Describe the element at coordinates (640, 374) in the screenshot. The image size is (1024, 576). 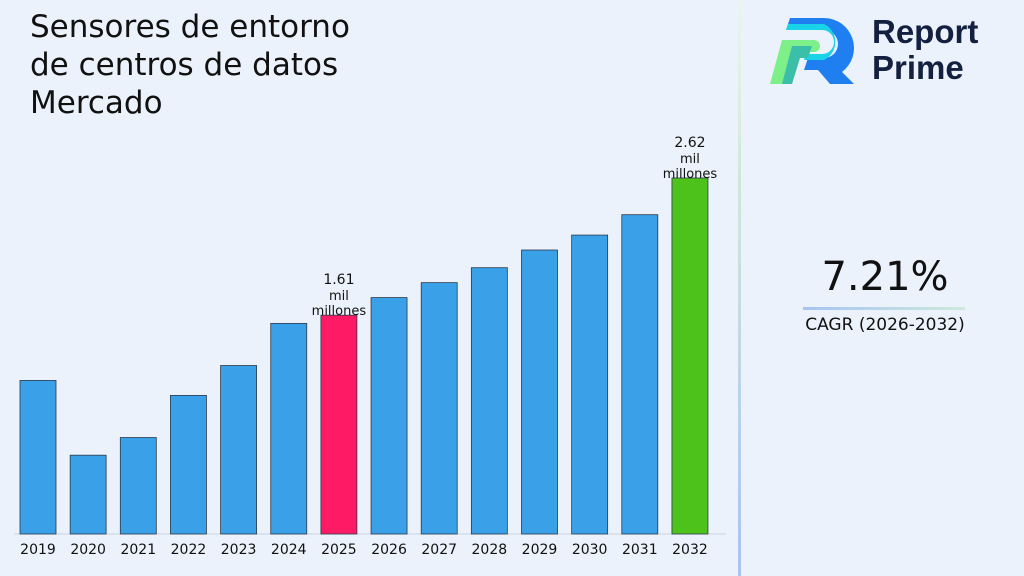
I see `bar-2031` at that location.